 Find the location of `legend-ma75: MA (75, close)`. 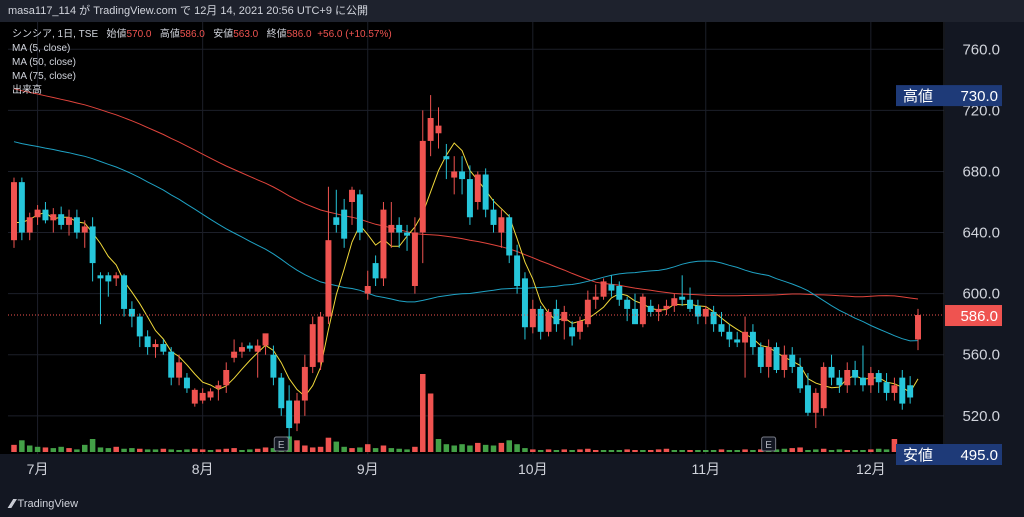

legend-ma75: MA (75, close) is located at coordinates (44, 76).